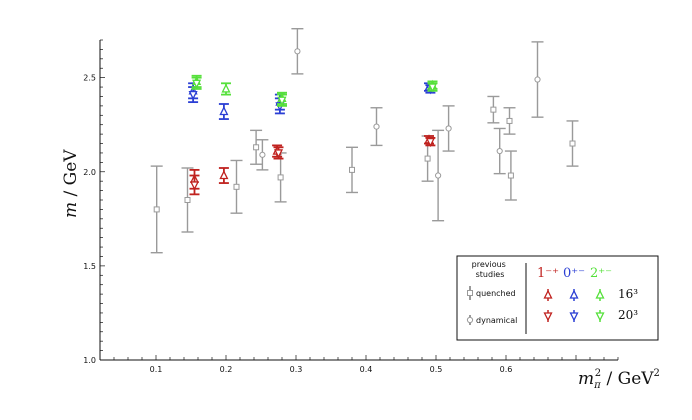 The height and width of the screenshot is (420, 692). What do you see at coordinates (548, 273) in the screenshot?
I see `legend-1mp-label: 1⁻⁺` at bounding box center [548, 273].